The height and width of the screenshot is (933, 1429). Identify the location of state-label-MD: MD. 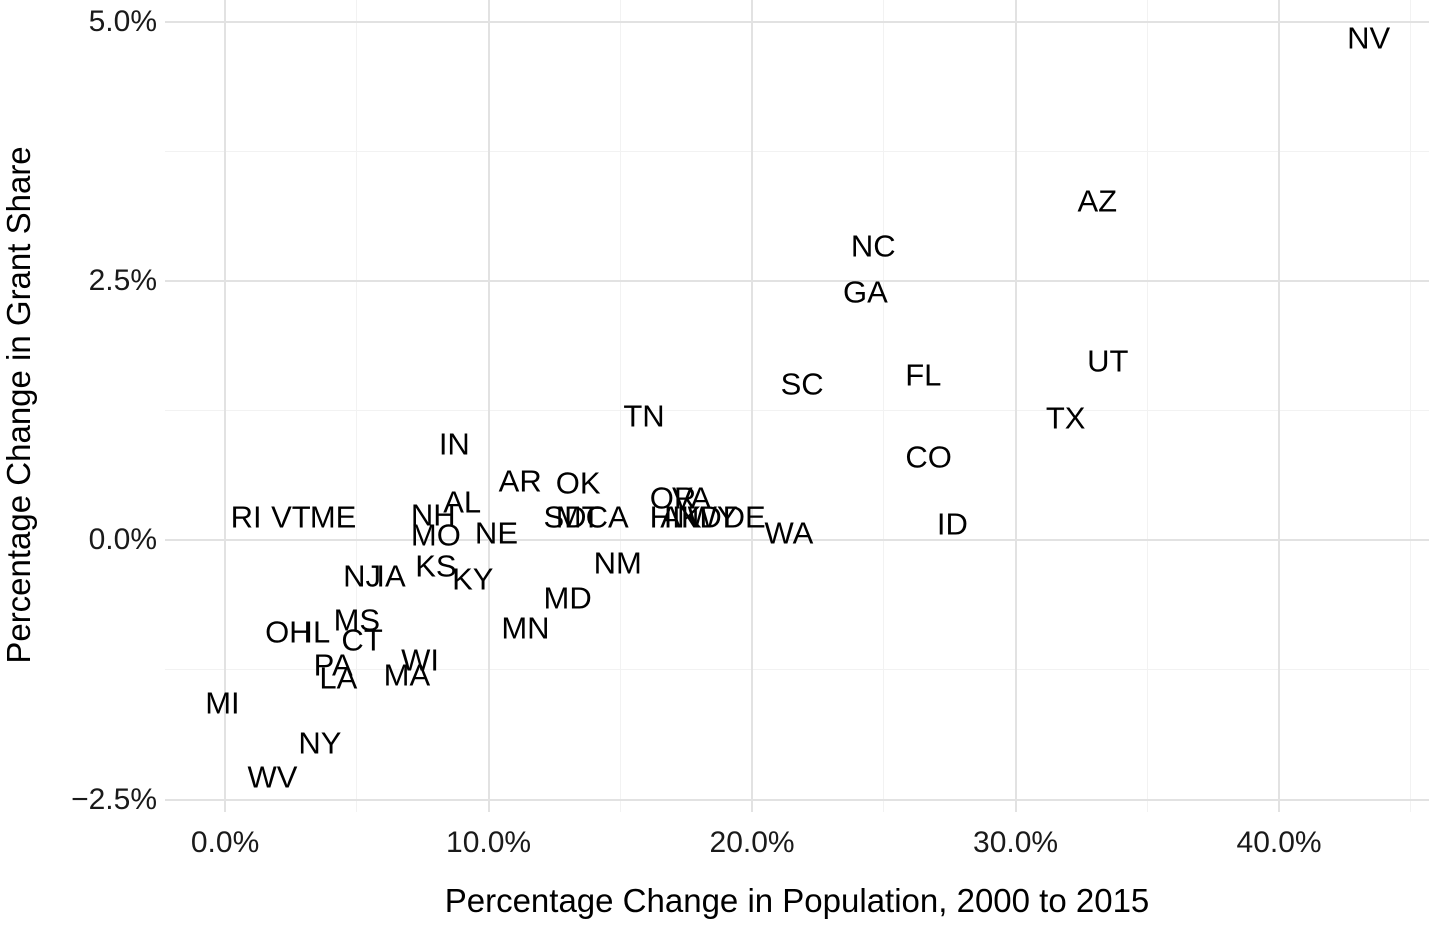
(567, 598).